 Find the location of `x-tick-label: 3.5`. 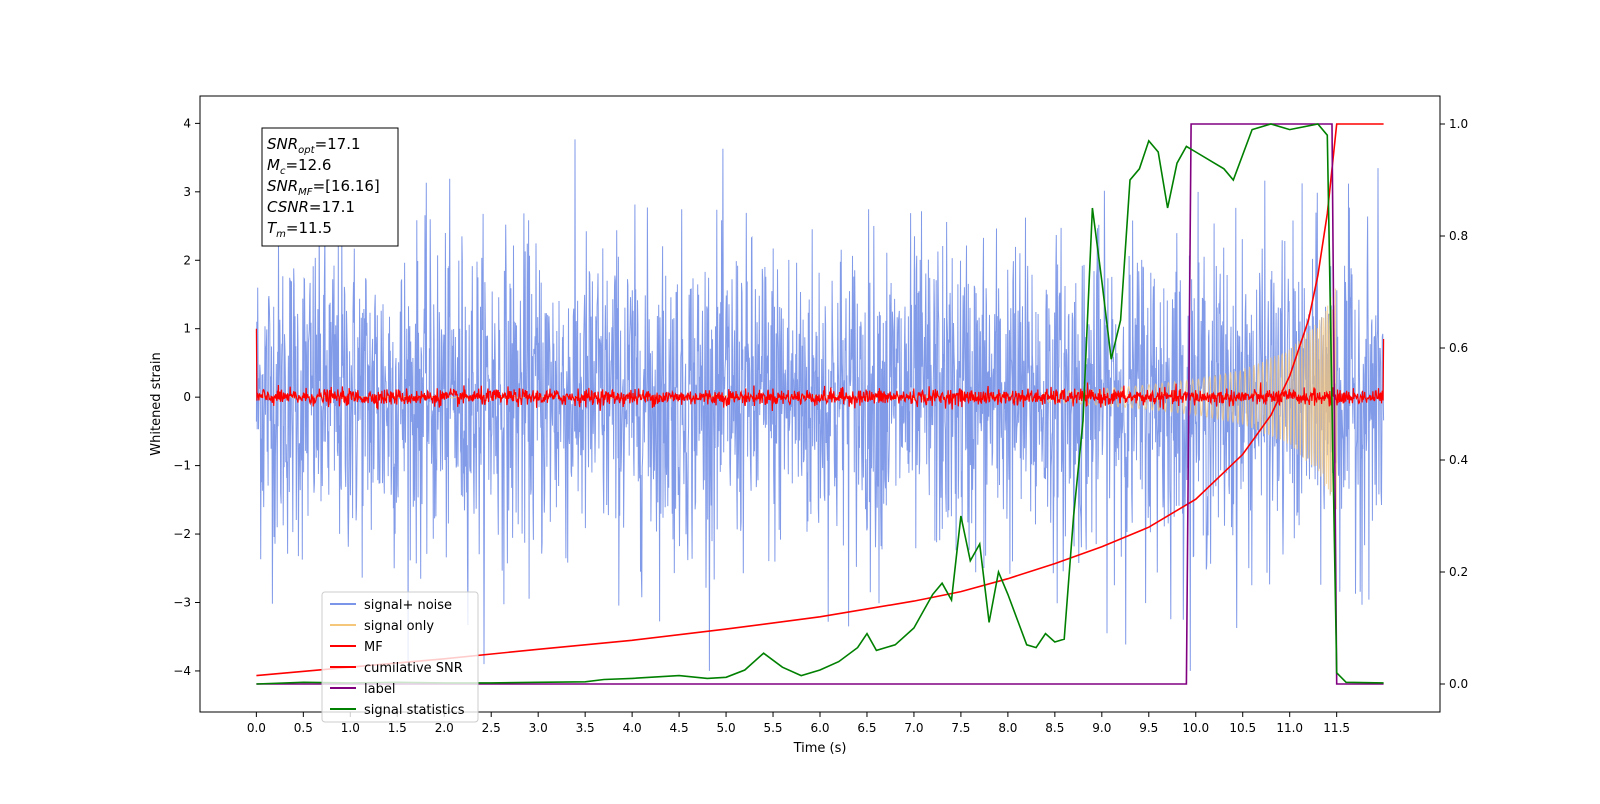

x-tick-label: 3.5 is located at coordinates (585, 728).